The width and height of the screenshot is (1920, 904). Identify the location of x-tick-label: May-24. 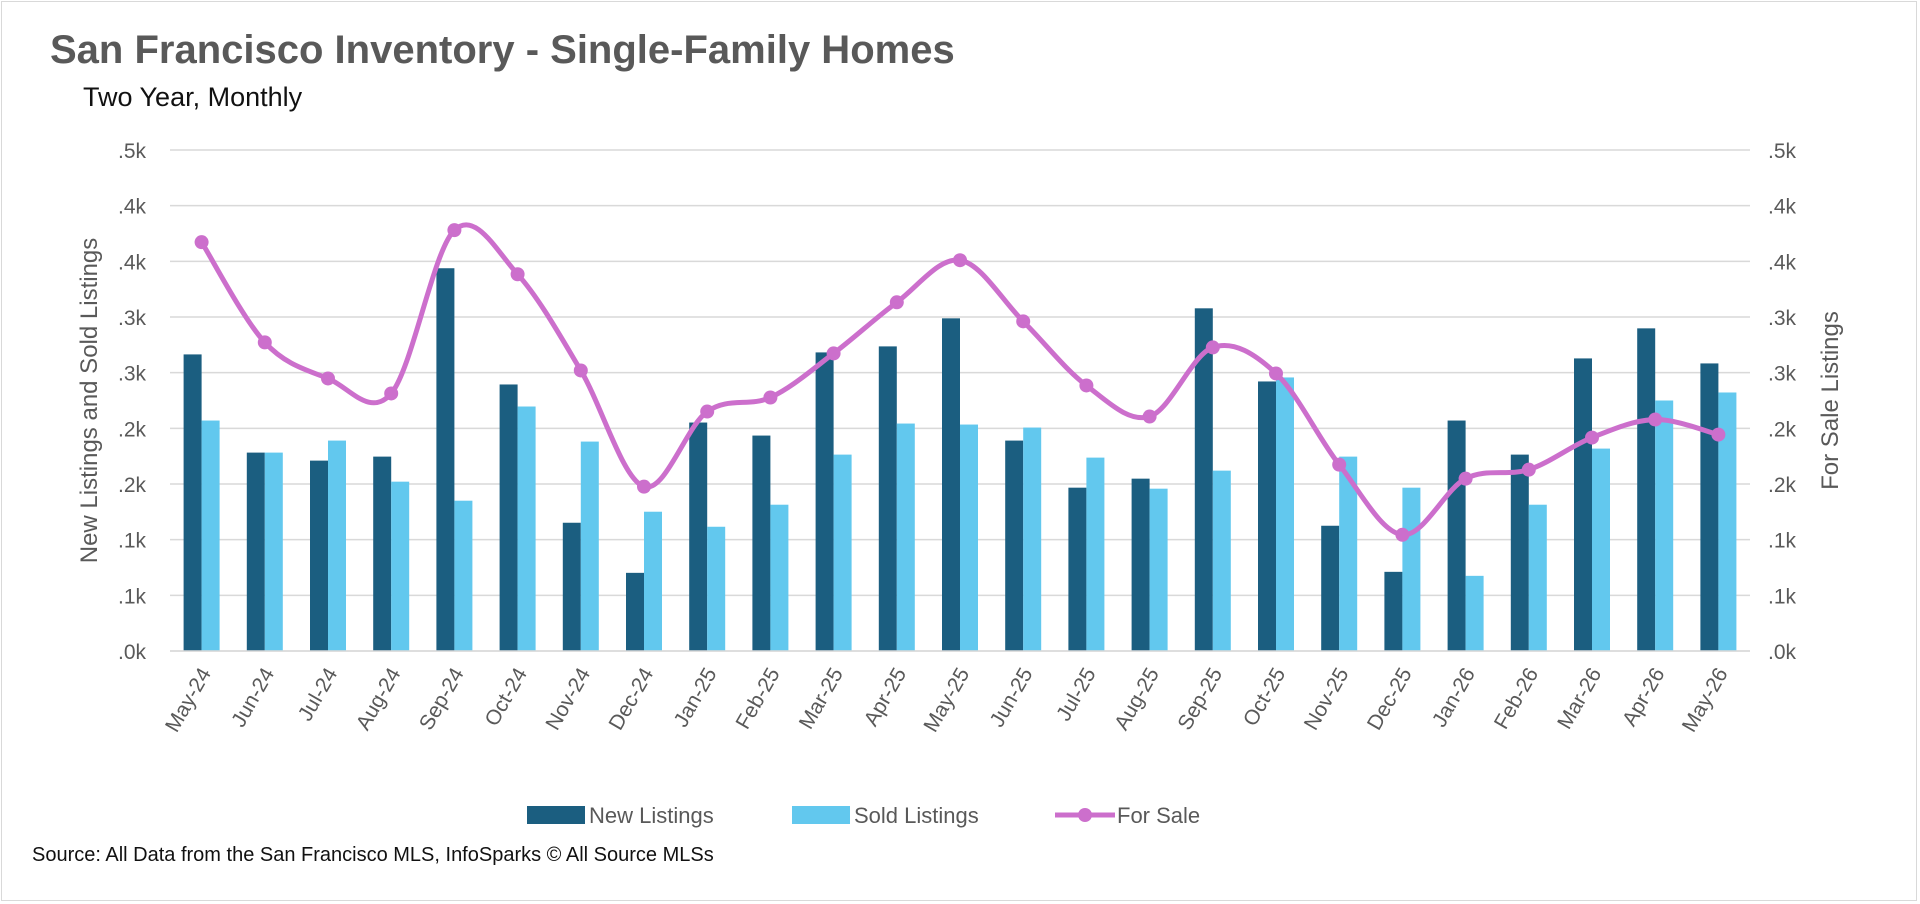
(188, 700).